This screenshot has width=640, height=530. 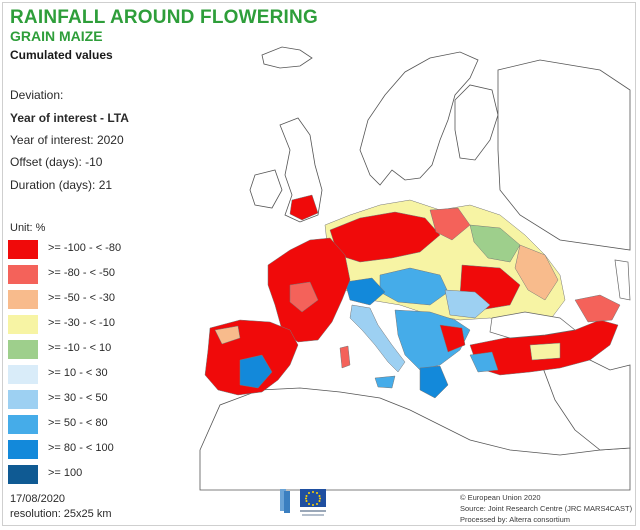 What do you see at coordinates (61, 55) in the screenshot?
I see `cumulated-label: Cumulated values` at bounding box center [61, 55].